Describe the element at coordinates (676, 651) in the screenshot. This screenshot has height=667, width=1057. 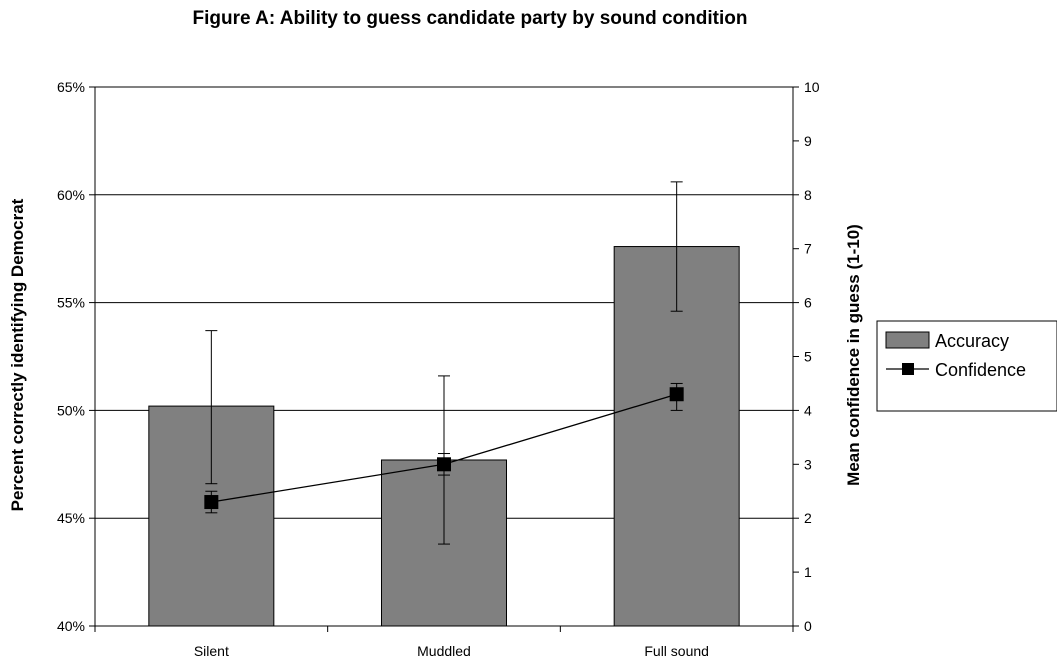
I see `x-tick-label: Full sound` at that location.